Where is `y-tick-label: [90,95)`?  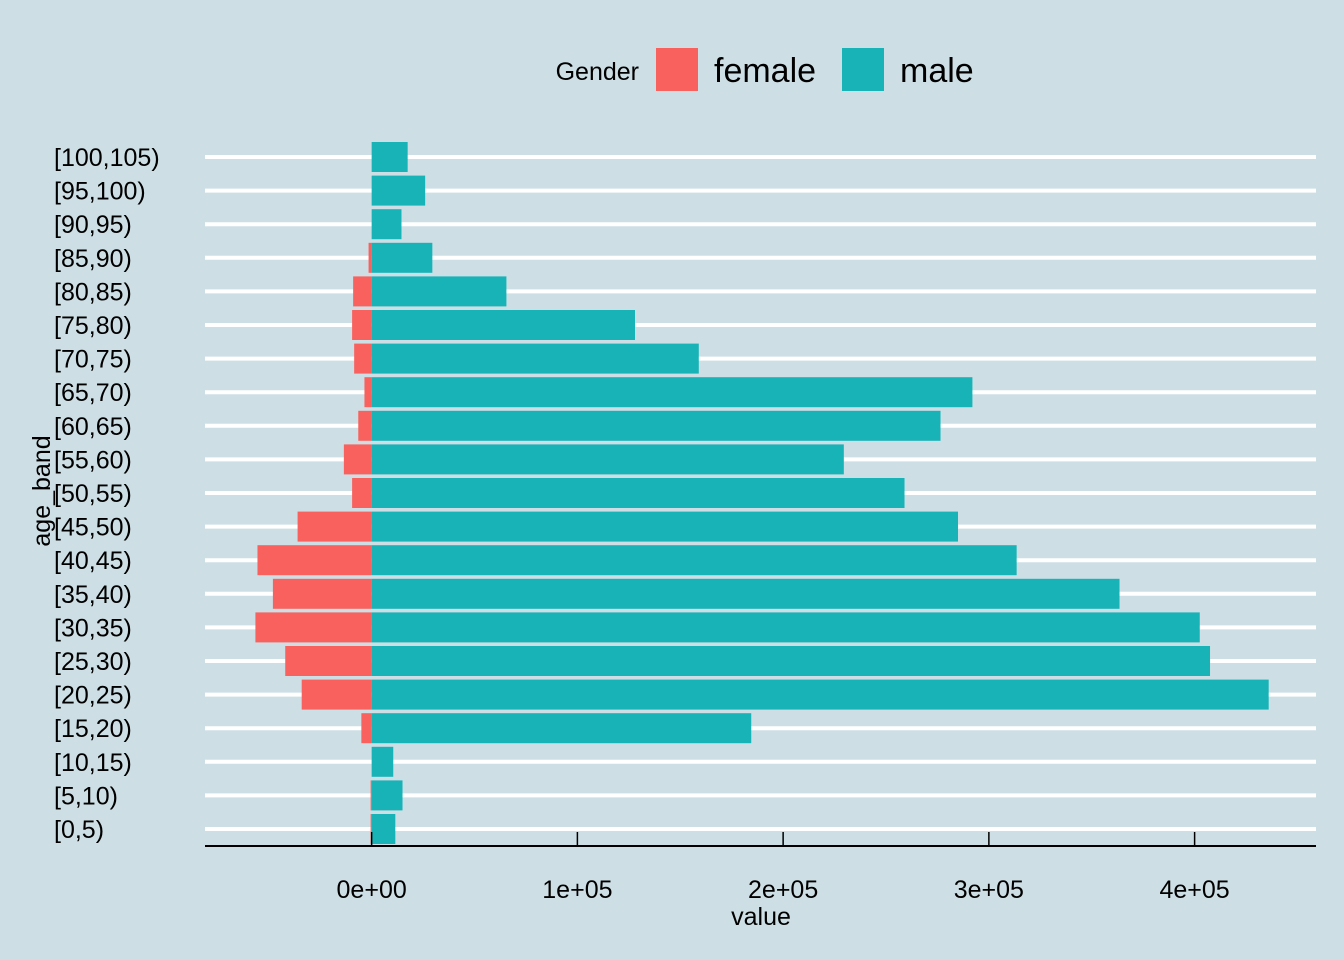 y-tick-label: [90,95) is located at coordinates (93, 225).